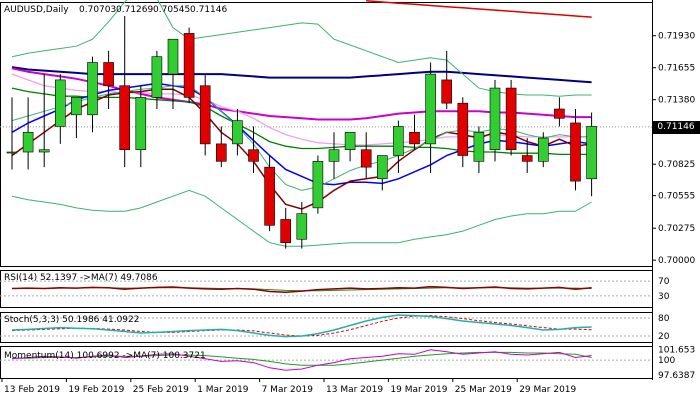 This screenshot has width=700, height=400. Describe the element at coordinates (676, 351) in the screenshot. I see `momentum-tick-label: 101.653` at that location.